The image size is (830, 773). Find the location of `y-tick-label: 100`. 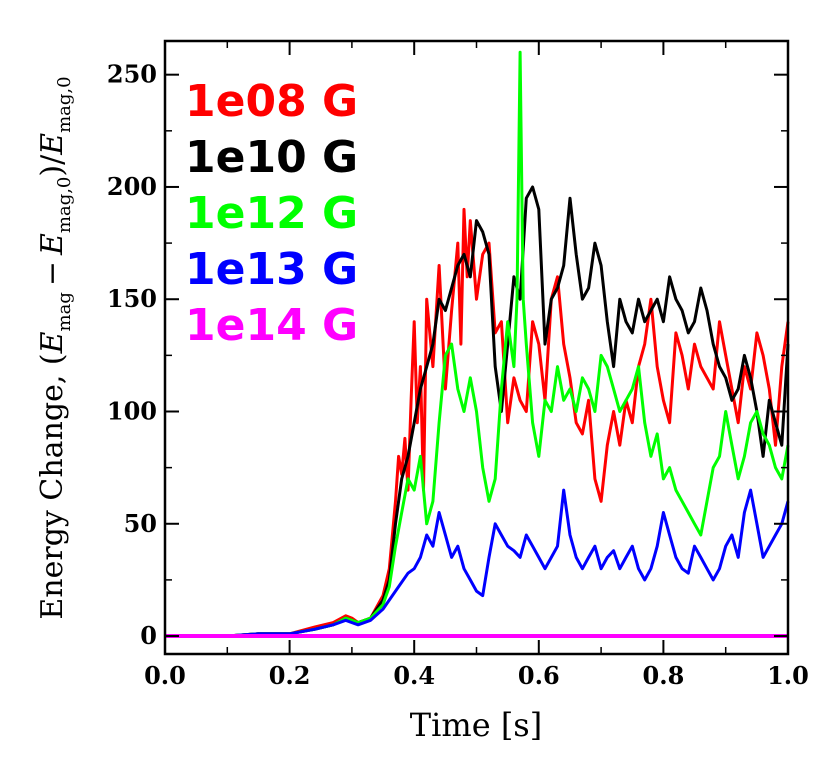

y-tick-label: 100 is located at coordinates (132, 410).